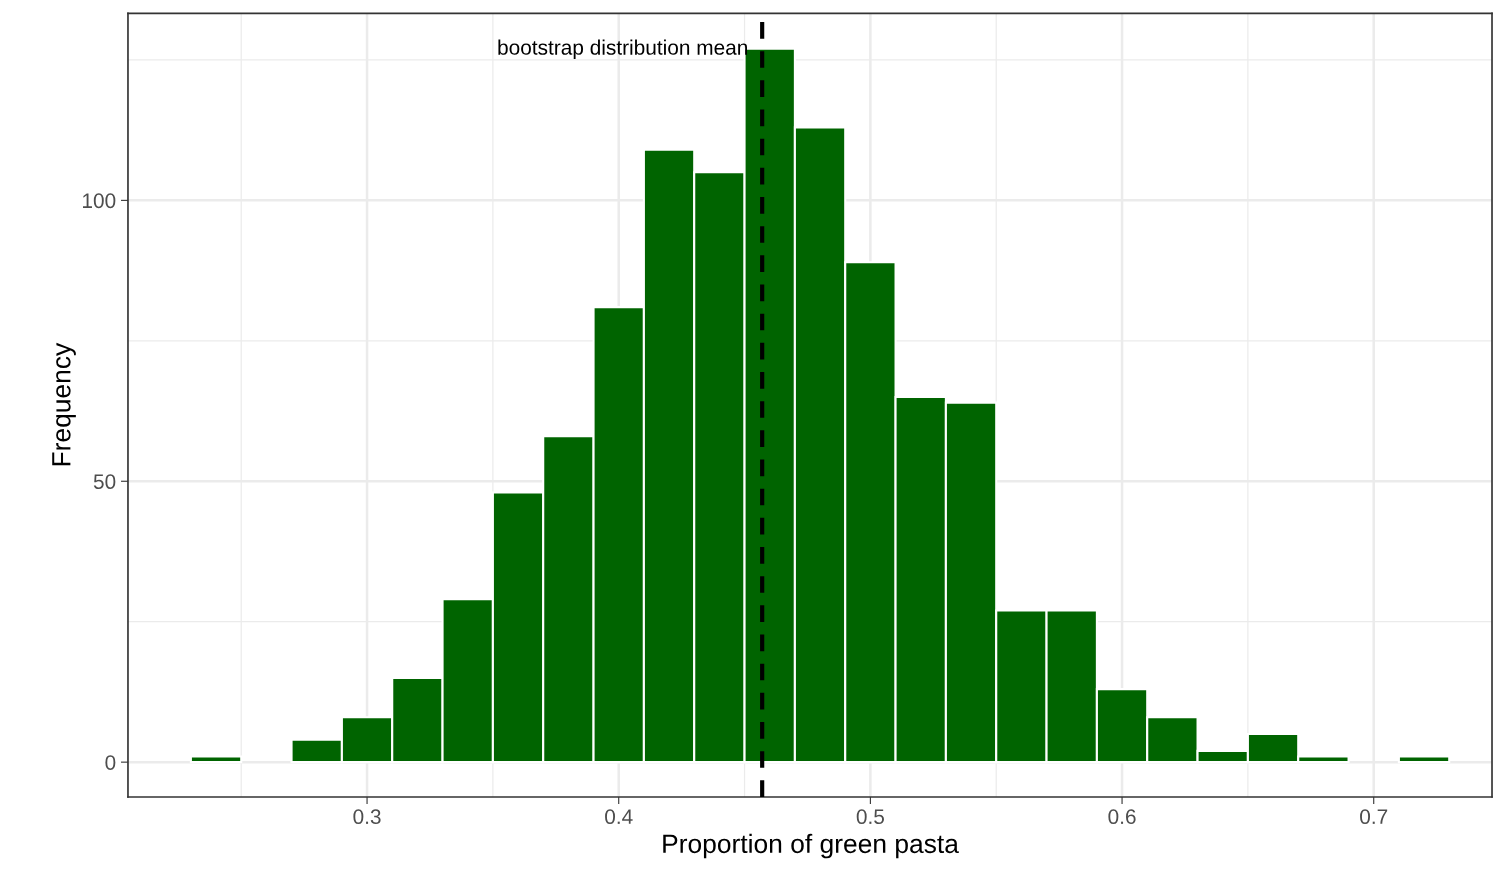  What do you see at coordinates (870, 817) in the screenshot?
I see `x-tick-label: 0.5` at bounding box center [870, 817].